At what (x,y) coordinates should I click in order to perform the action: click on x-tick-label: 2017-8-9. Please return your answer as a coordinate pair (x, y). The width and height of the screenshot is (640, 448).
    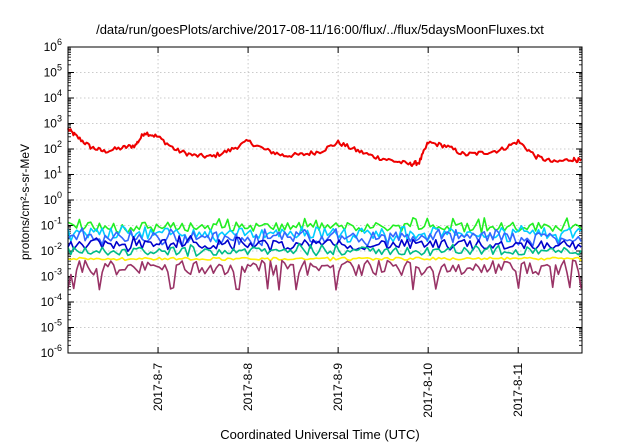
    Looking at the image, I should click on (338, 387).